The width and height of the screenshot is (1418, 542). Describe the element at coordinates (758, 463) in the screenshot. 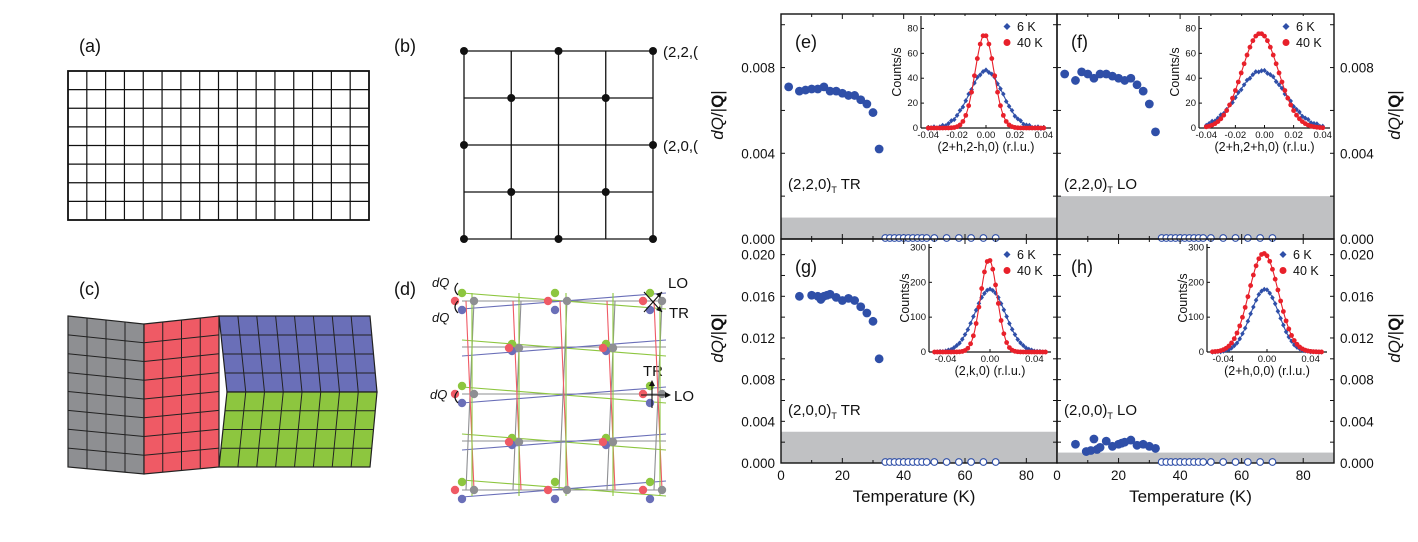

I see `y-tick-label: 0.000` at that location.